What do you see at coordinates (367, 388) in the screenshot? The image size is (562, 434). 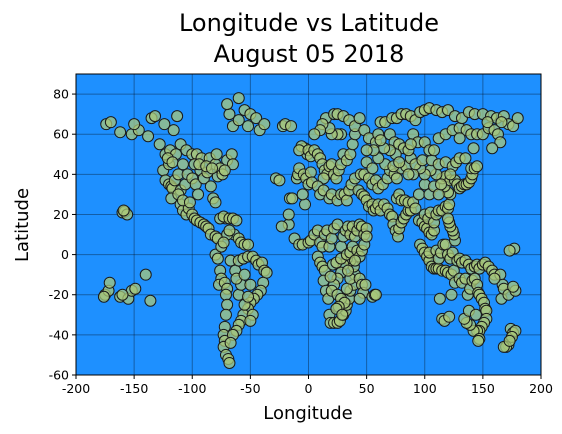 I see `x-tick-label: 50` at bounding box center [367, 388].